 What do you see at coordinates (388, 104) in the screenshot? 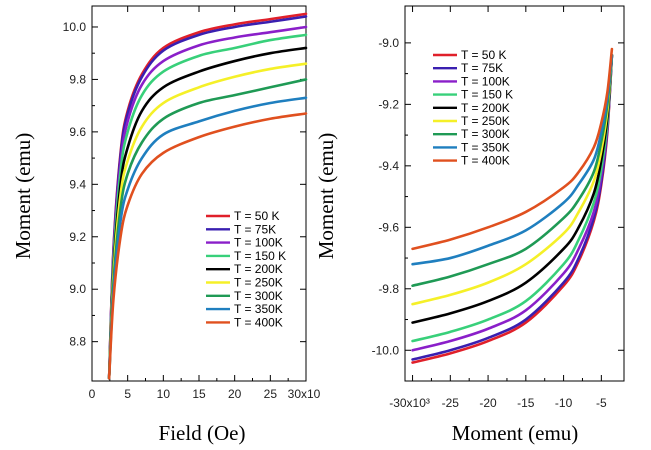
I see `y-tick-label: -9.2` at bounding box center [388, 104].